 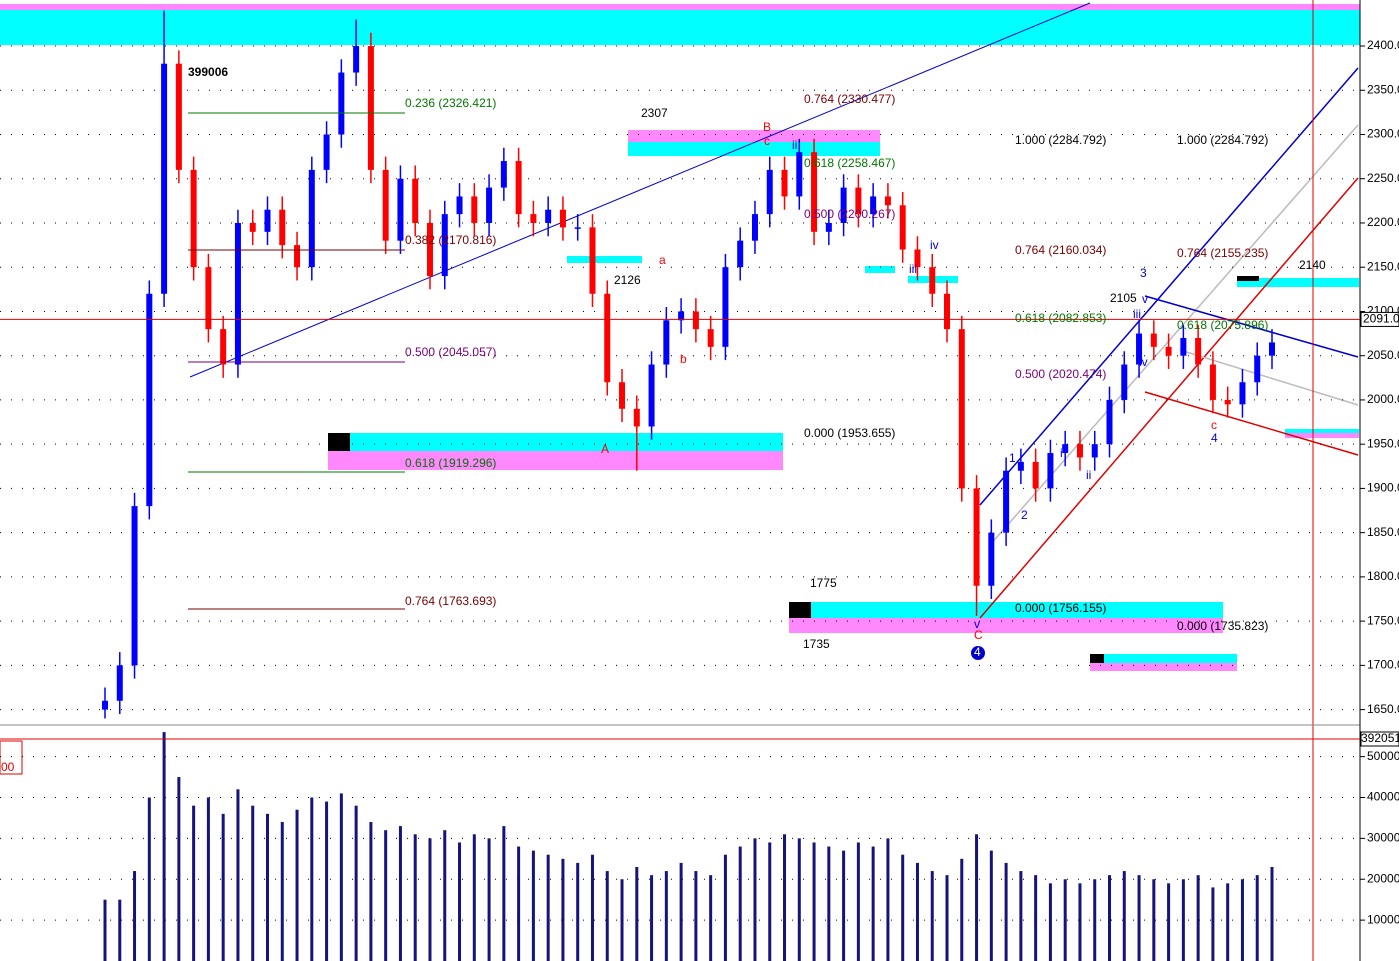 I want to click on y-tick-label: 10000, so click(x=1383, y=919).